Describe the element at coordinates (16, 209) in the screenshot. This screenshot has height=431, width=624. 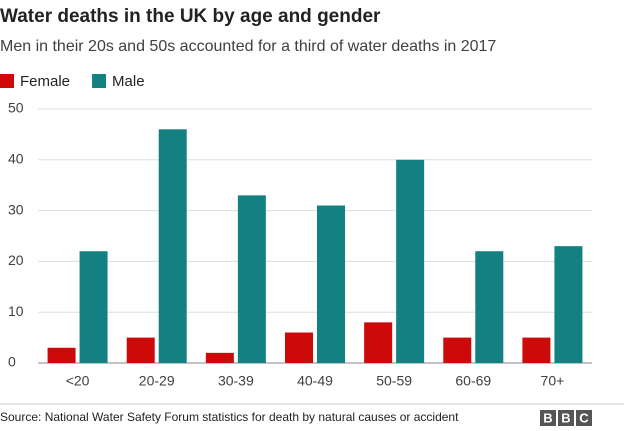
I see `y-tick-label: 30` at that location.